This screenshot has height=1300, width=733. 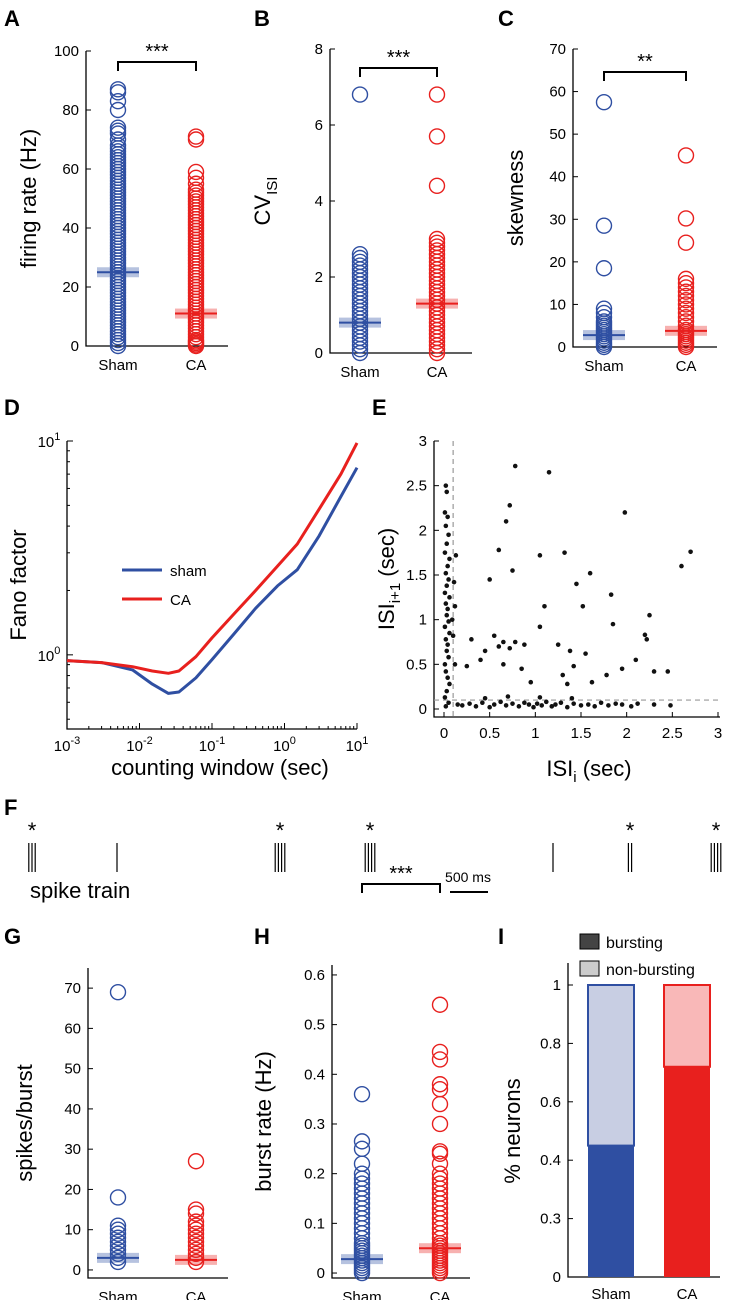 I want to click on x-tick-label: 1.5, so click(x=581, y=733).